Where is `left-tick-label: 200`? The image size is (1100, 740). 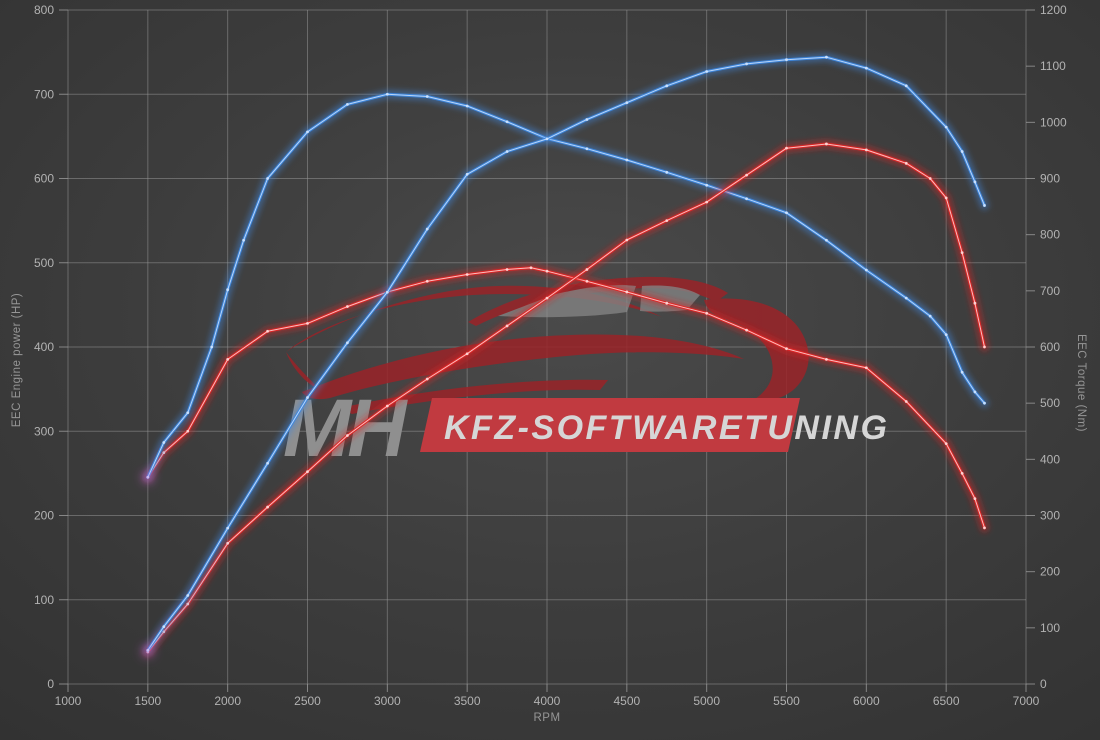 left-tick-label: 200 is located at coordinates (44, 516).